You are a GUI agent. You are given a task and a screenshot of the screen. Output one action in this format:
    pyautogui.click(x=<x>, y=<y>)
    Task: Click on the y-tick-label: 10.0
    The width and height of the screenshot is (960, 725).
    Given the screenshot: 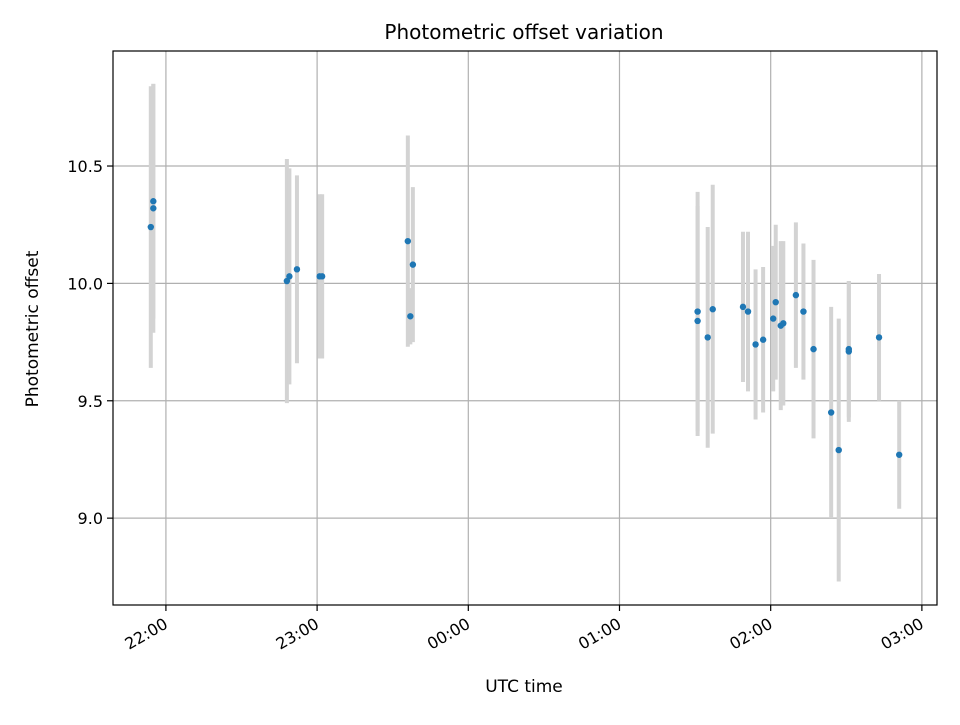 What is the action you would take?
    pyautogui.click(x=85, y=283)
    